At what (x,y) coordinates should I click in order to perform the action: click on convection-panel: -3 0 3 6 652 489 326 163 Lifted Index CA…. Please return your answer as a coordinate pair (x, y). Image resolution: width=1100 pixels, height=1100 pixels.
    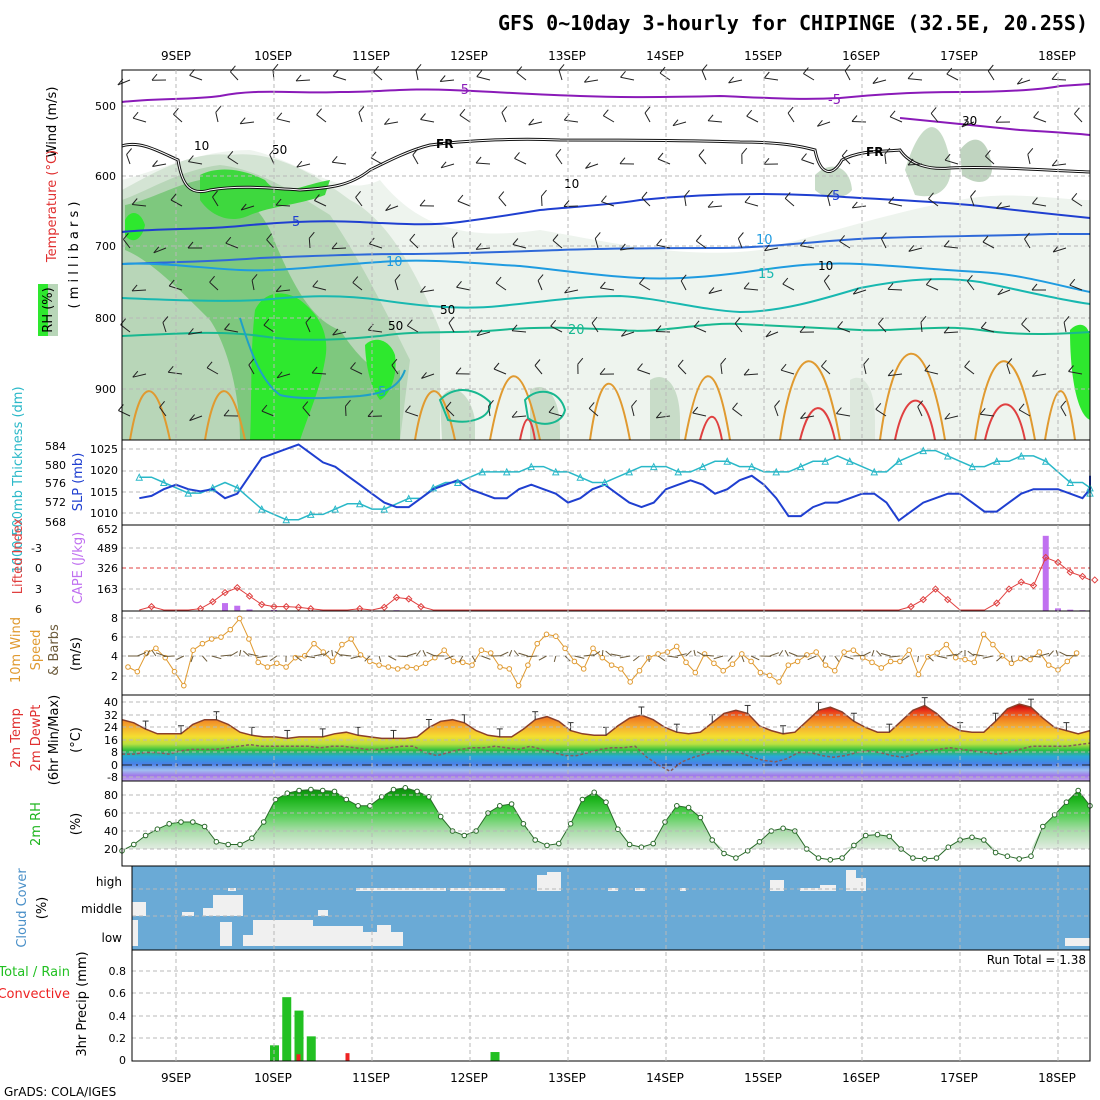
    Looking at the image, I should click on (555, 566).